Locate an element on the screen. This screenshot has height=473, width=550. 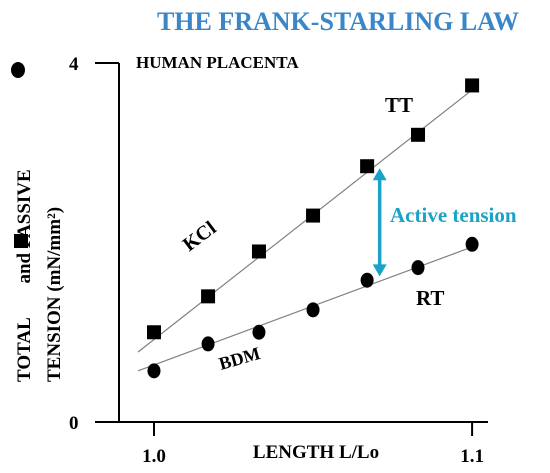
series-label-rt: RT is located at coordinates (430, 298).